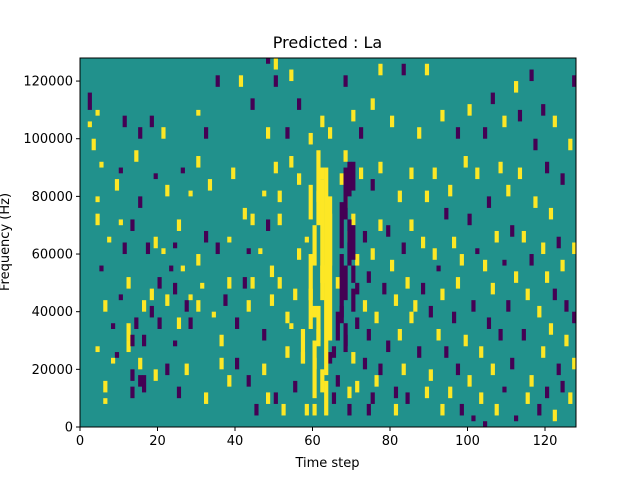  Describe the element at coordinates (52, 197) in the screenshot. I see `y-tick-label: 80000` at that location.